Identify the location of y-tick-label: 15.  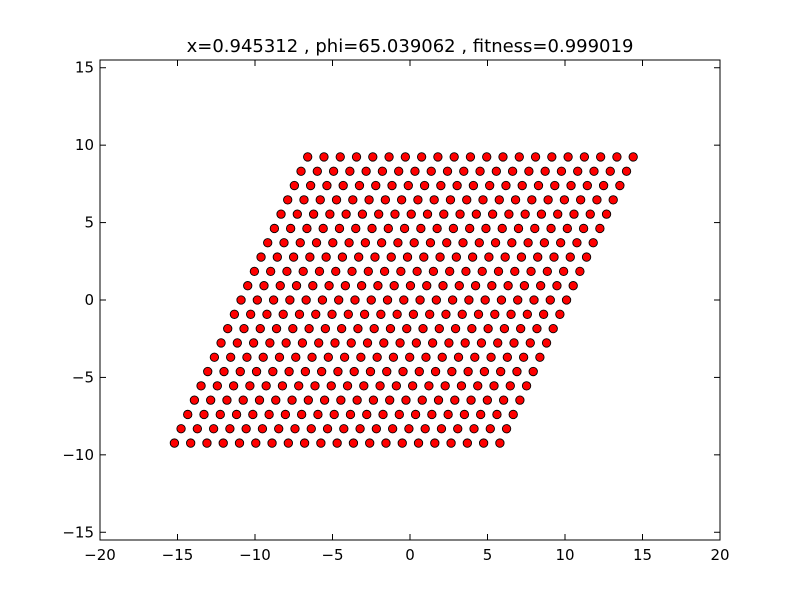
(84, 68).